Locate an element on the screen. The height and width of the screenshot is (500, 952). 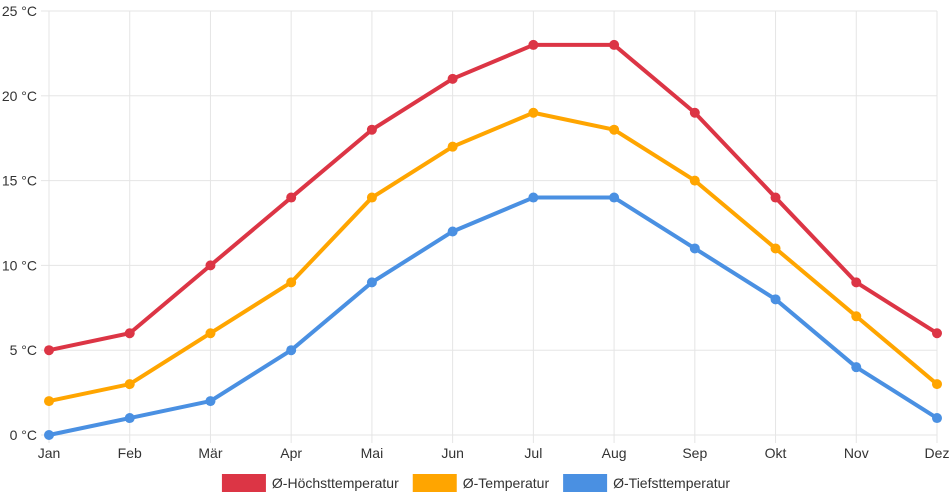
x-tick-label: Sep is located at coordinates (694, 453).